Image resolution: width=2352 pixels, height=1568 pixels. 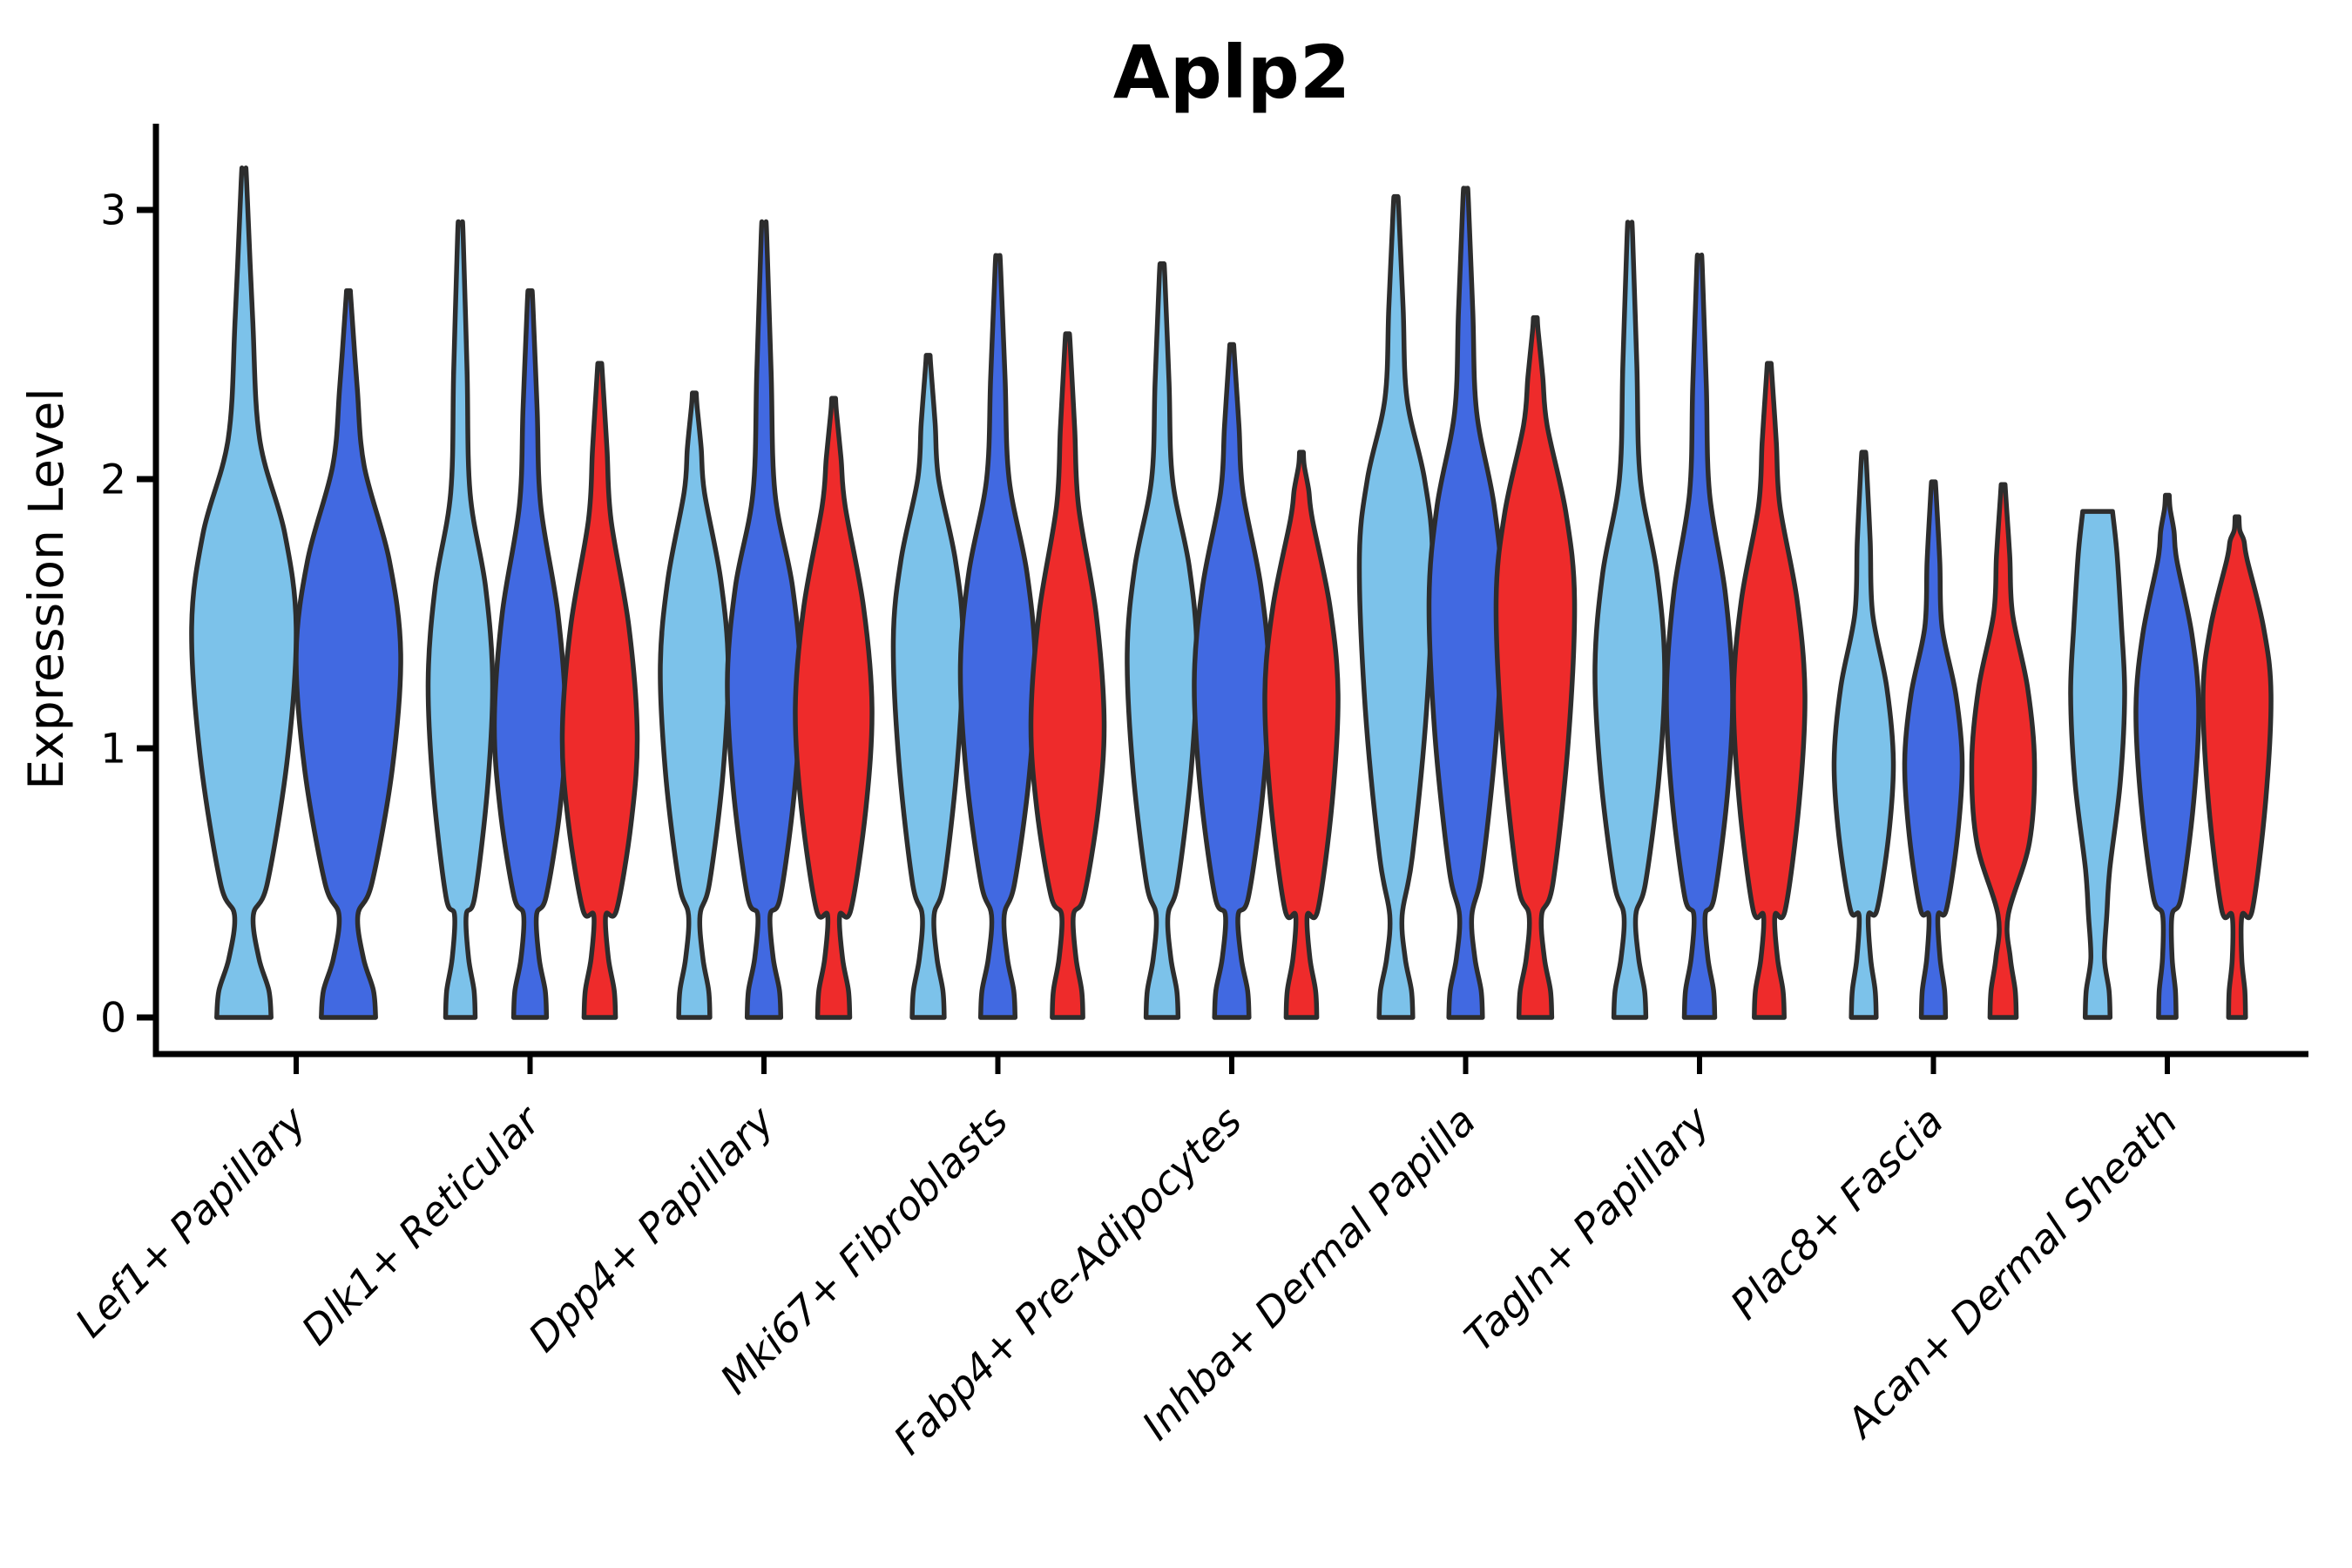 I want to click on x-tick-label-plac8-fascia: Plac8+ Fascia, so click(x=1836, y=1213).